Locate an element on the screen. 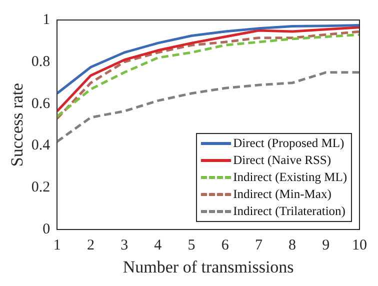  legend-label: Indirect (Trilateration) is located at coordinates (289, 211).